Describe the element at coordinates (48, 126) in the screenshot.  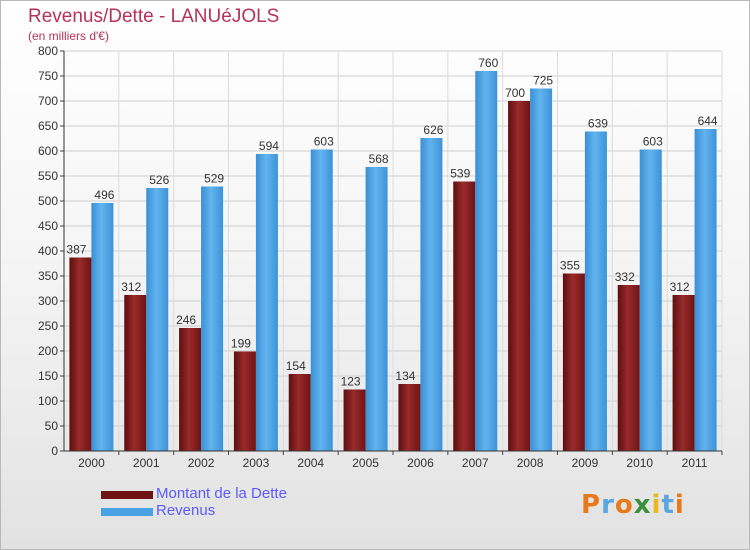
I see `y-tick-label: 650` at that location.